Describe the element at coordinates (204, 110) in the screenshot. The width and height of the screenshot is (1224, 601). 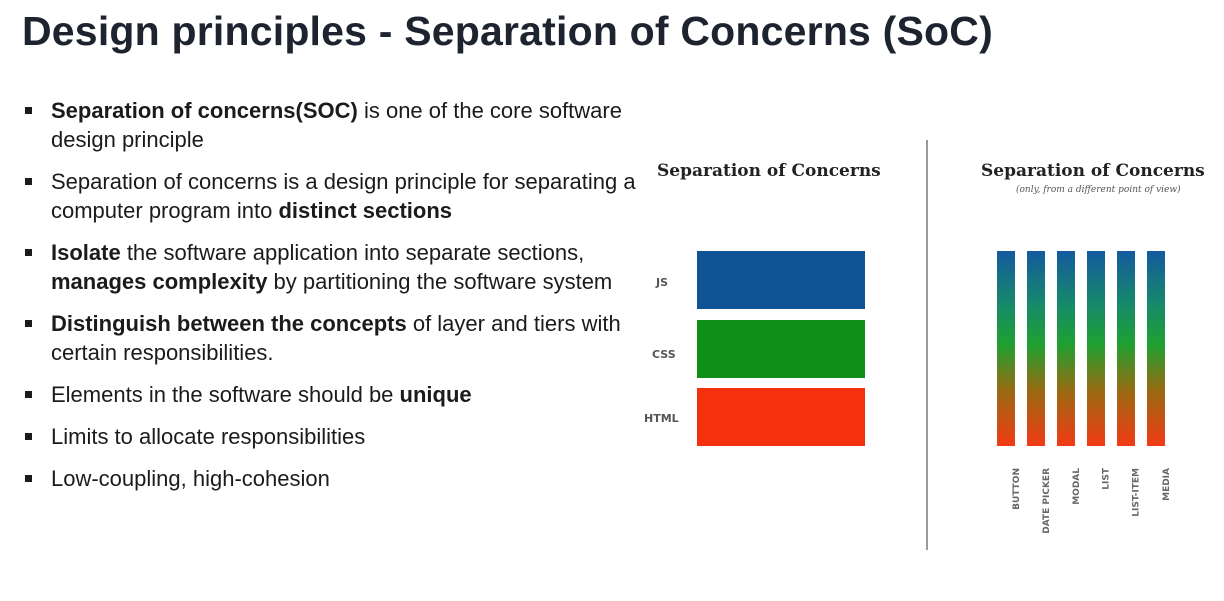
I see `bullet-text-bold: Separation of concerns(SOC)` at that location.